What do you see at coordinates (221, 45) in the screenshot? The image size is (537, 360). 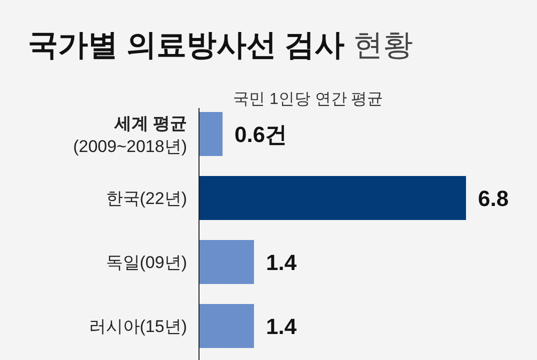 I see `chart-title: 국가별 의료방사선 검사 현황` at bounding box center [221, 45].